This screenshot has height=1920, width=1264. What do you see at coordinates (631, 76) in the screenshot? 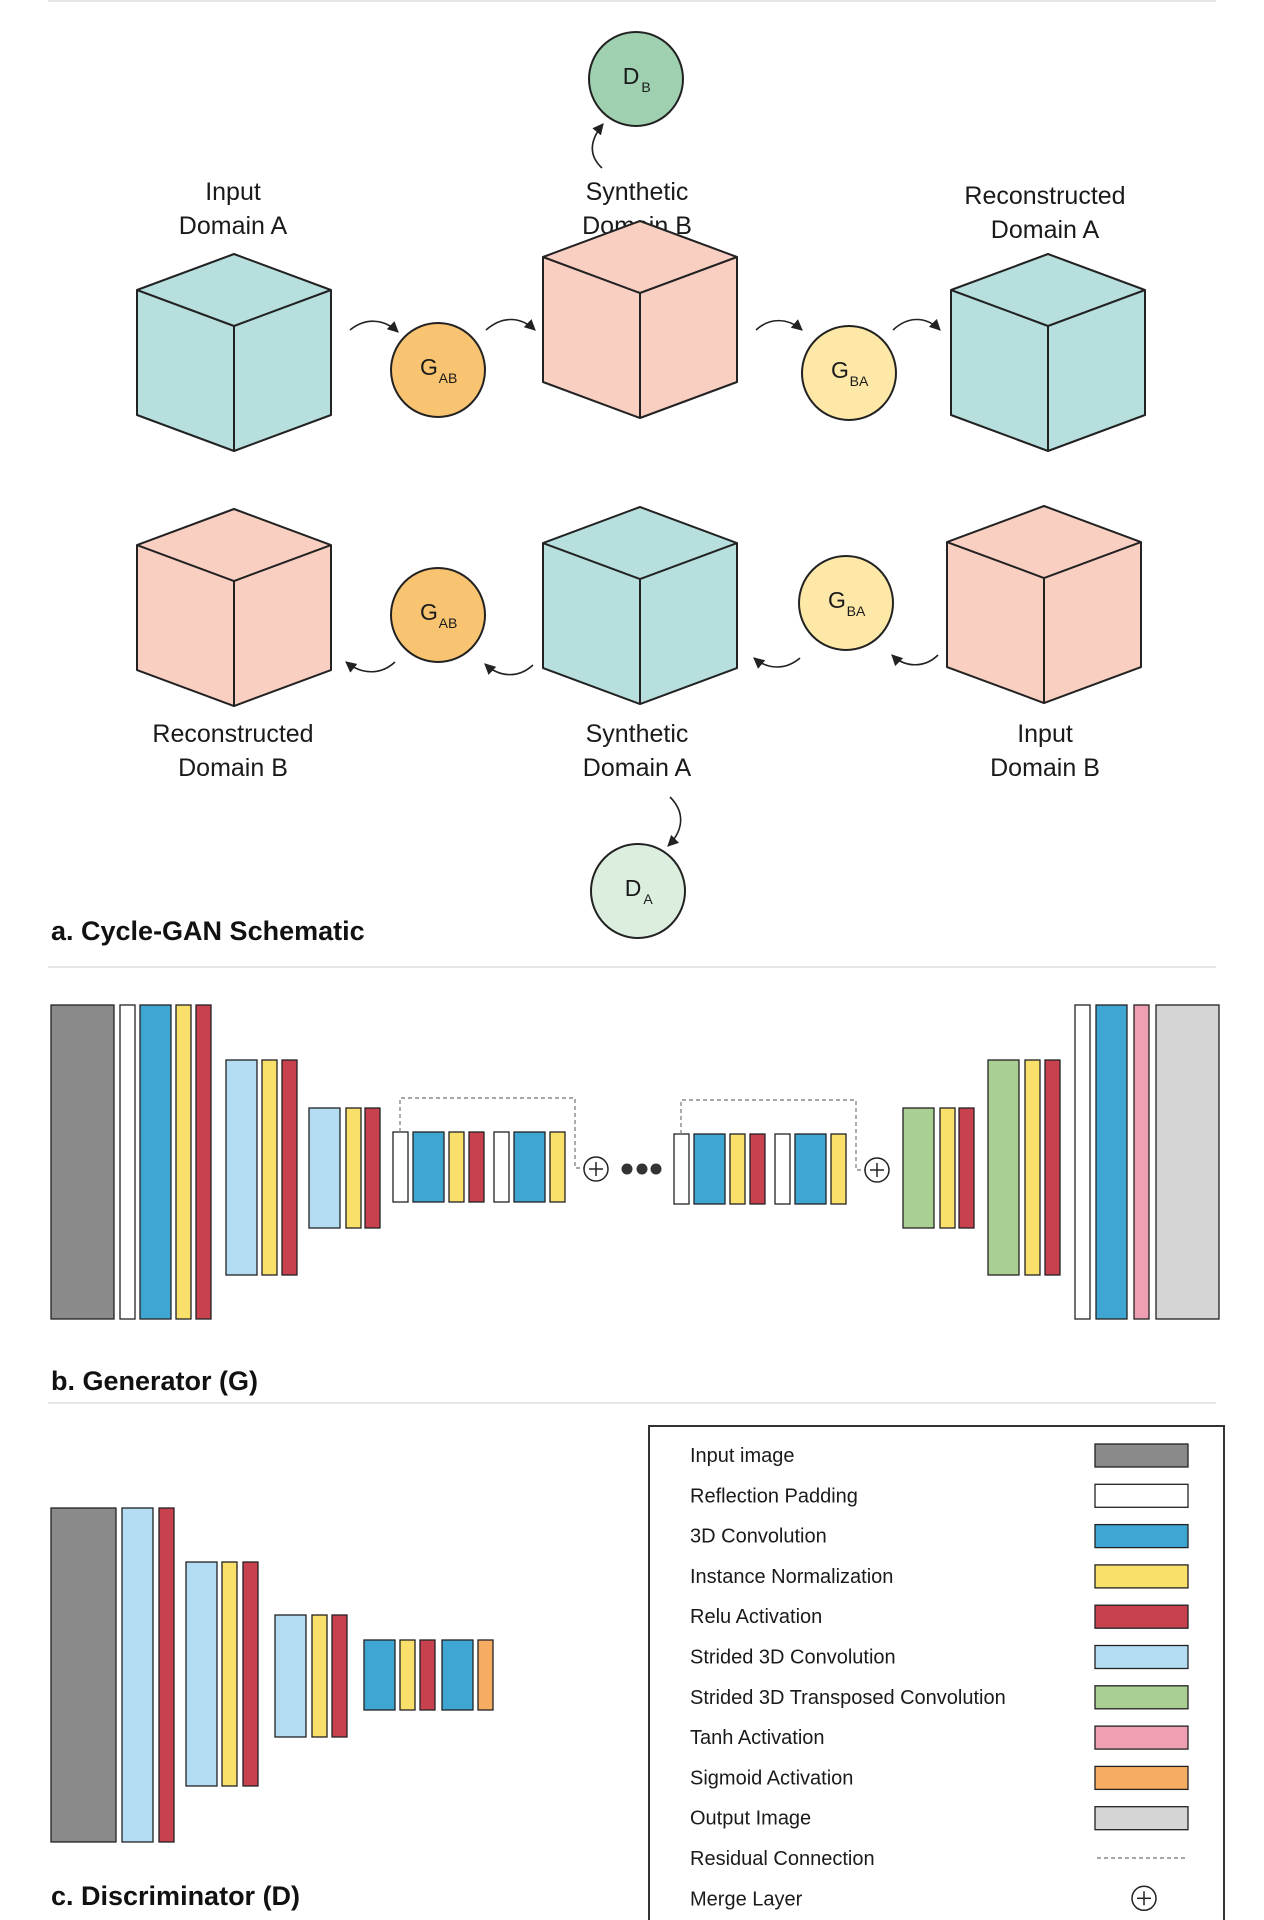
I see `node-d-b-main: D` at bounding box center [631, 76].